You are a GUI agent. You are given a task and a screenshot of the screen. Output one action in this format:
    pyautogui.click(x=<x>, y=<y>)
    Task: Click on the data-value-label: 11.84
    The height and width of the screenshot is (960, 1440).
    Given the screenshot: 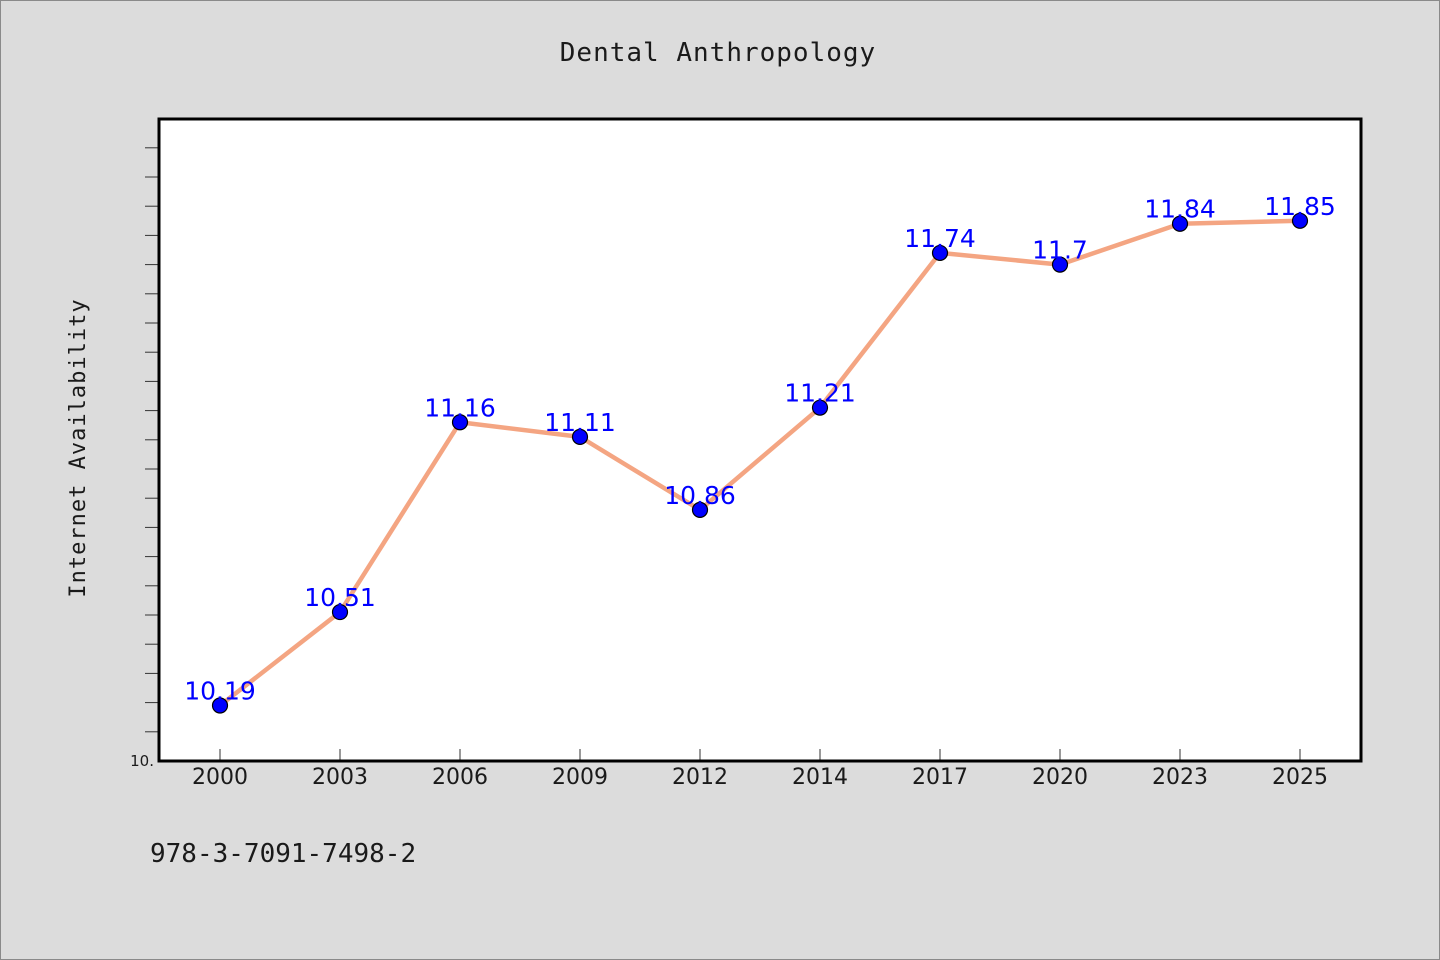 What is the action you would take?
    pyautogui.click(x=1180, y=209)
    